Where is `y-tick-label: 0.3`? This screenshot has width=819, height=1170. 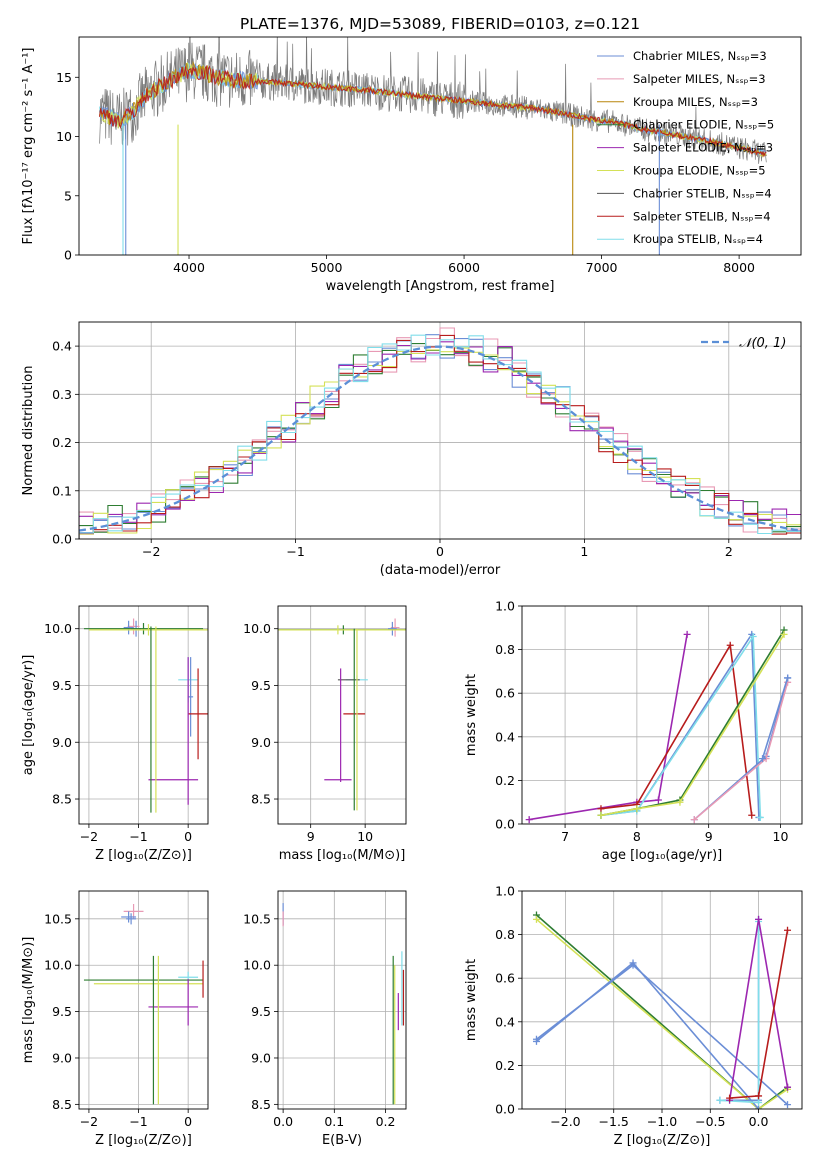 y-tick-label: 0.3 is located at coordinates (62, 394).